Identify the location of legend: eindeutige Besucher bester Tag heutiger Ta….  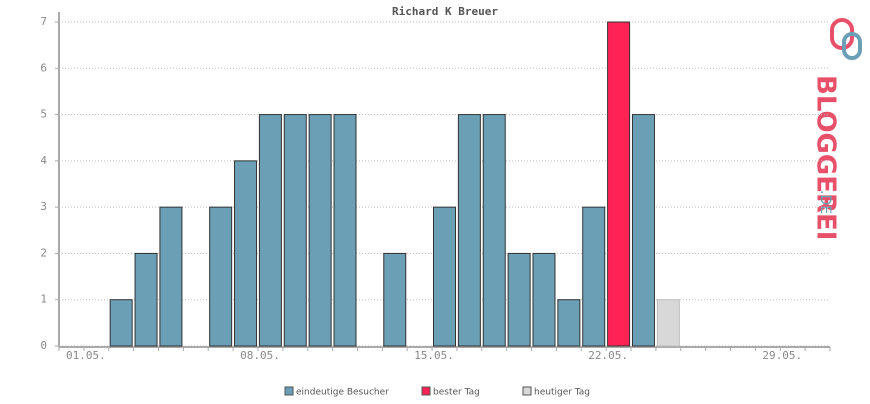
(437, 392).